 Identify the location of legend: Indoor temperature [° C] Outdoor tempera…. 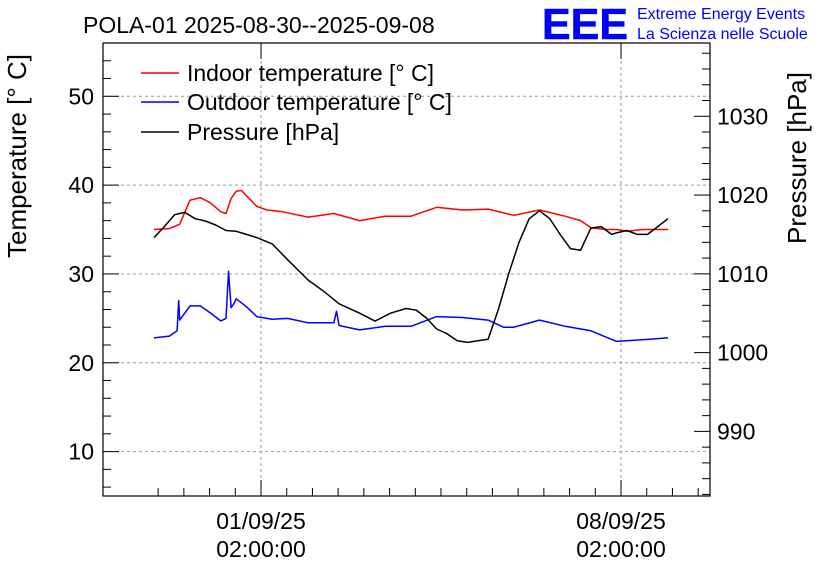
(296, 102).